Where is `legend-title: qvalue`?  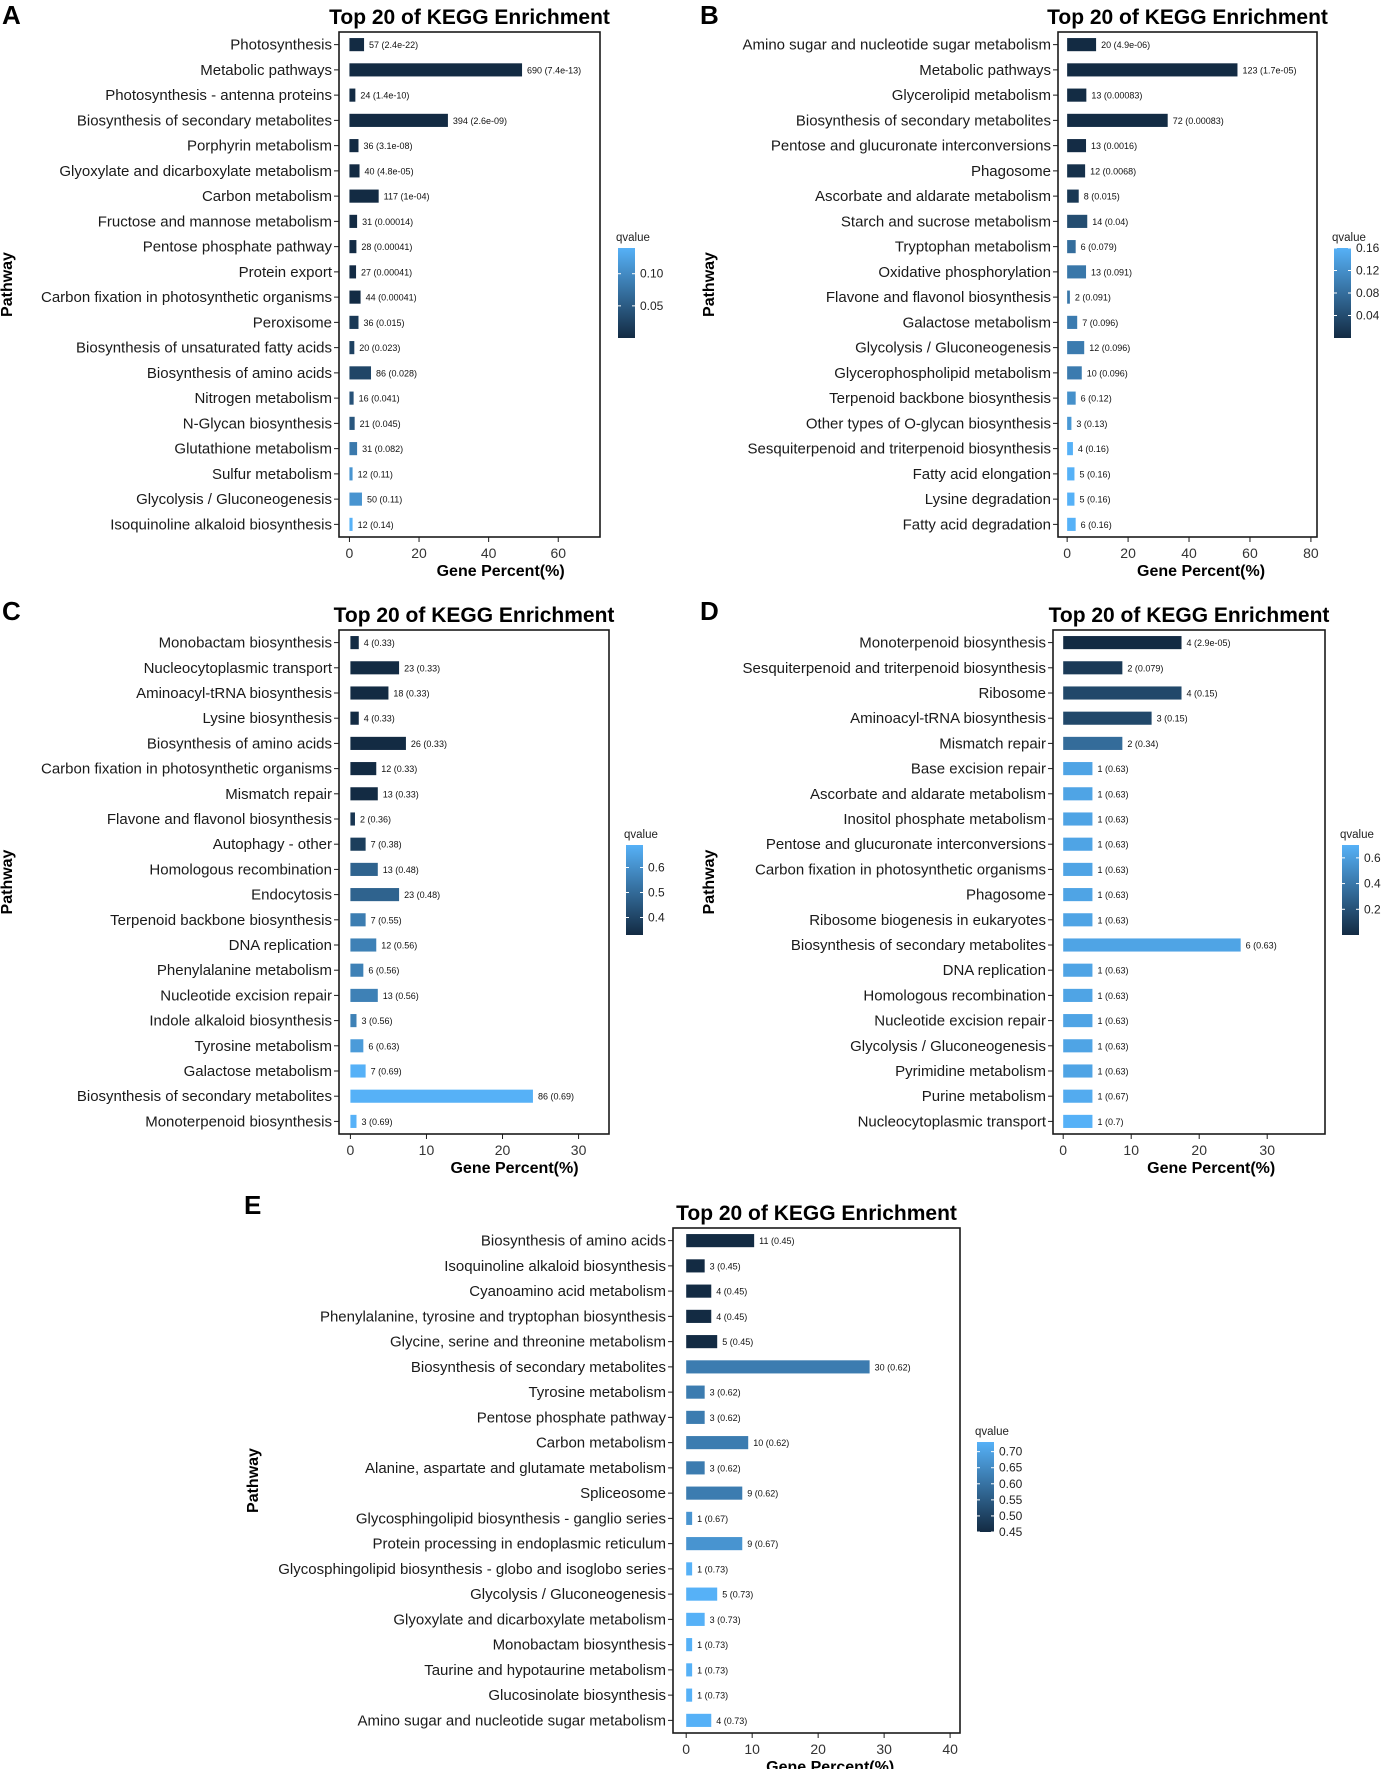
legend-title: qvalue is located at coordinates (992, 1432).